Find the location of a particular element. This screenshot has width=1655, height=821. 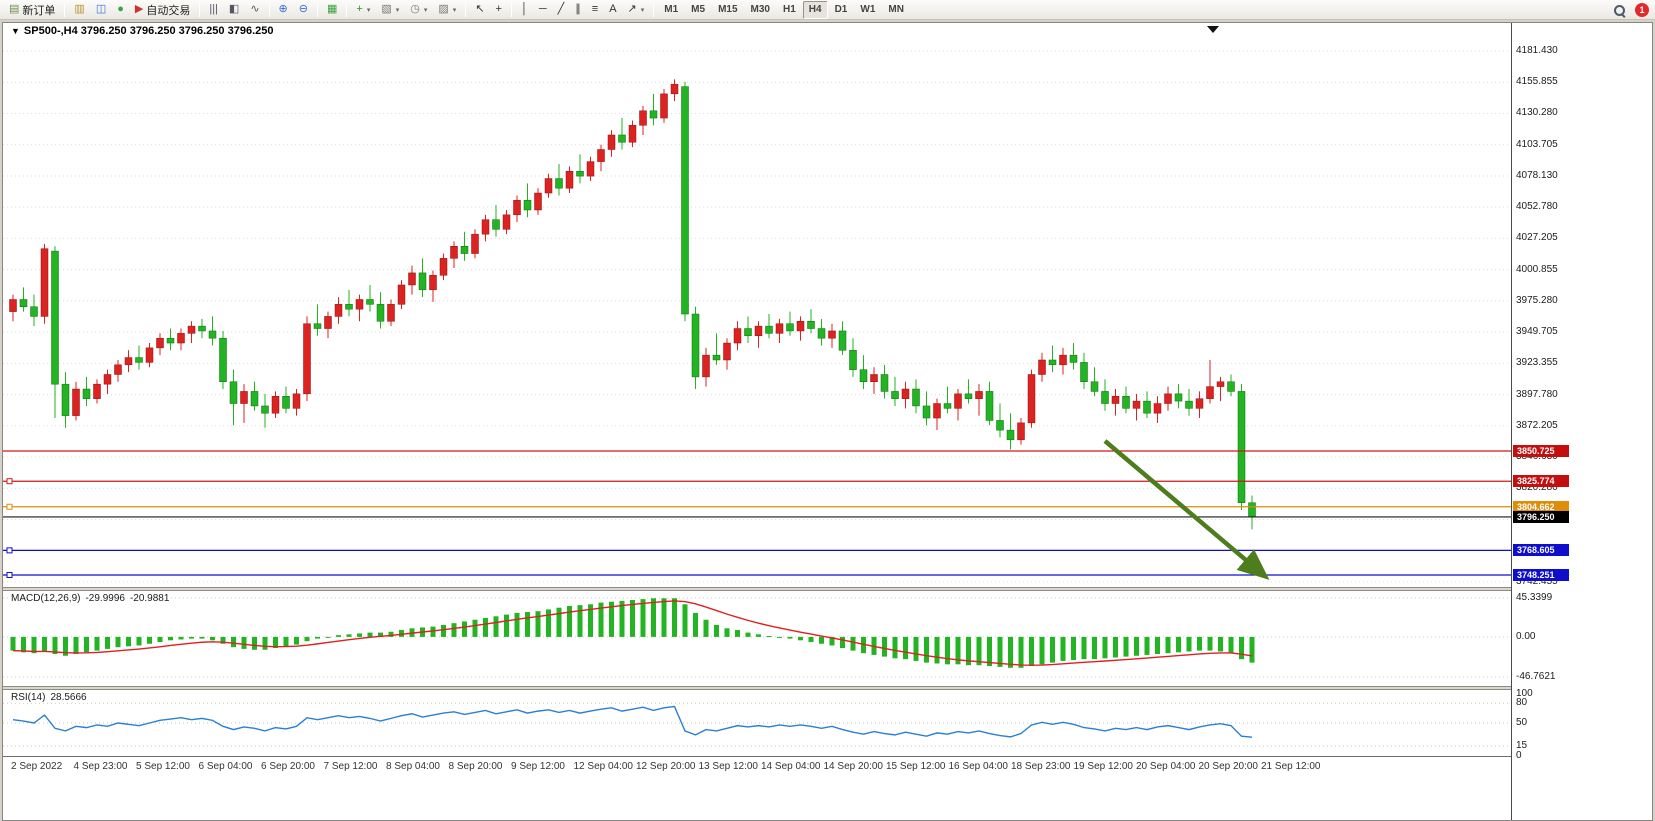

macd-axis-label: 0.00 is located at coordinates (1526, 636).